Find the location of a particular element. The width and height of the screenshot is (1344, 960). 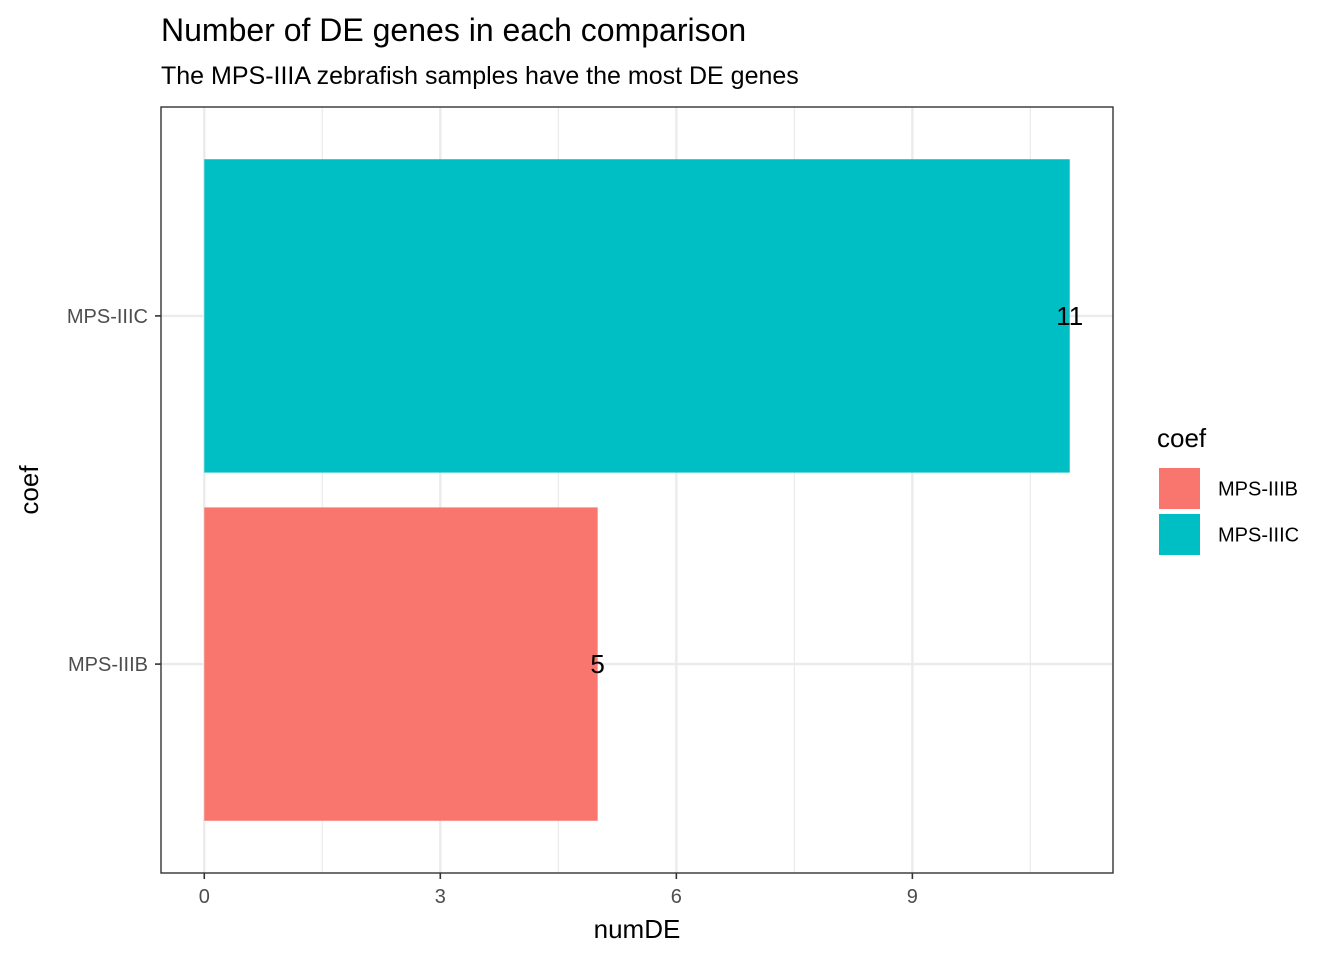

y-tick-label: MPS-IIIB is located at coordinates (108, 665).